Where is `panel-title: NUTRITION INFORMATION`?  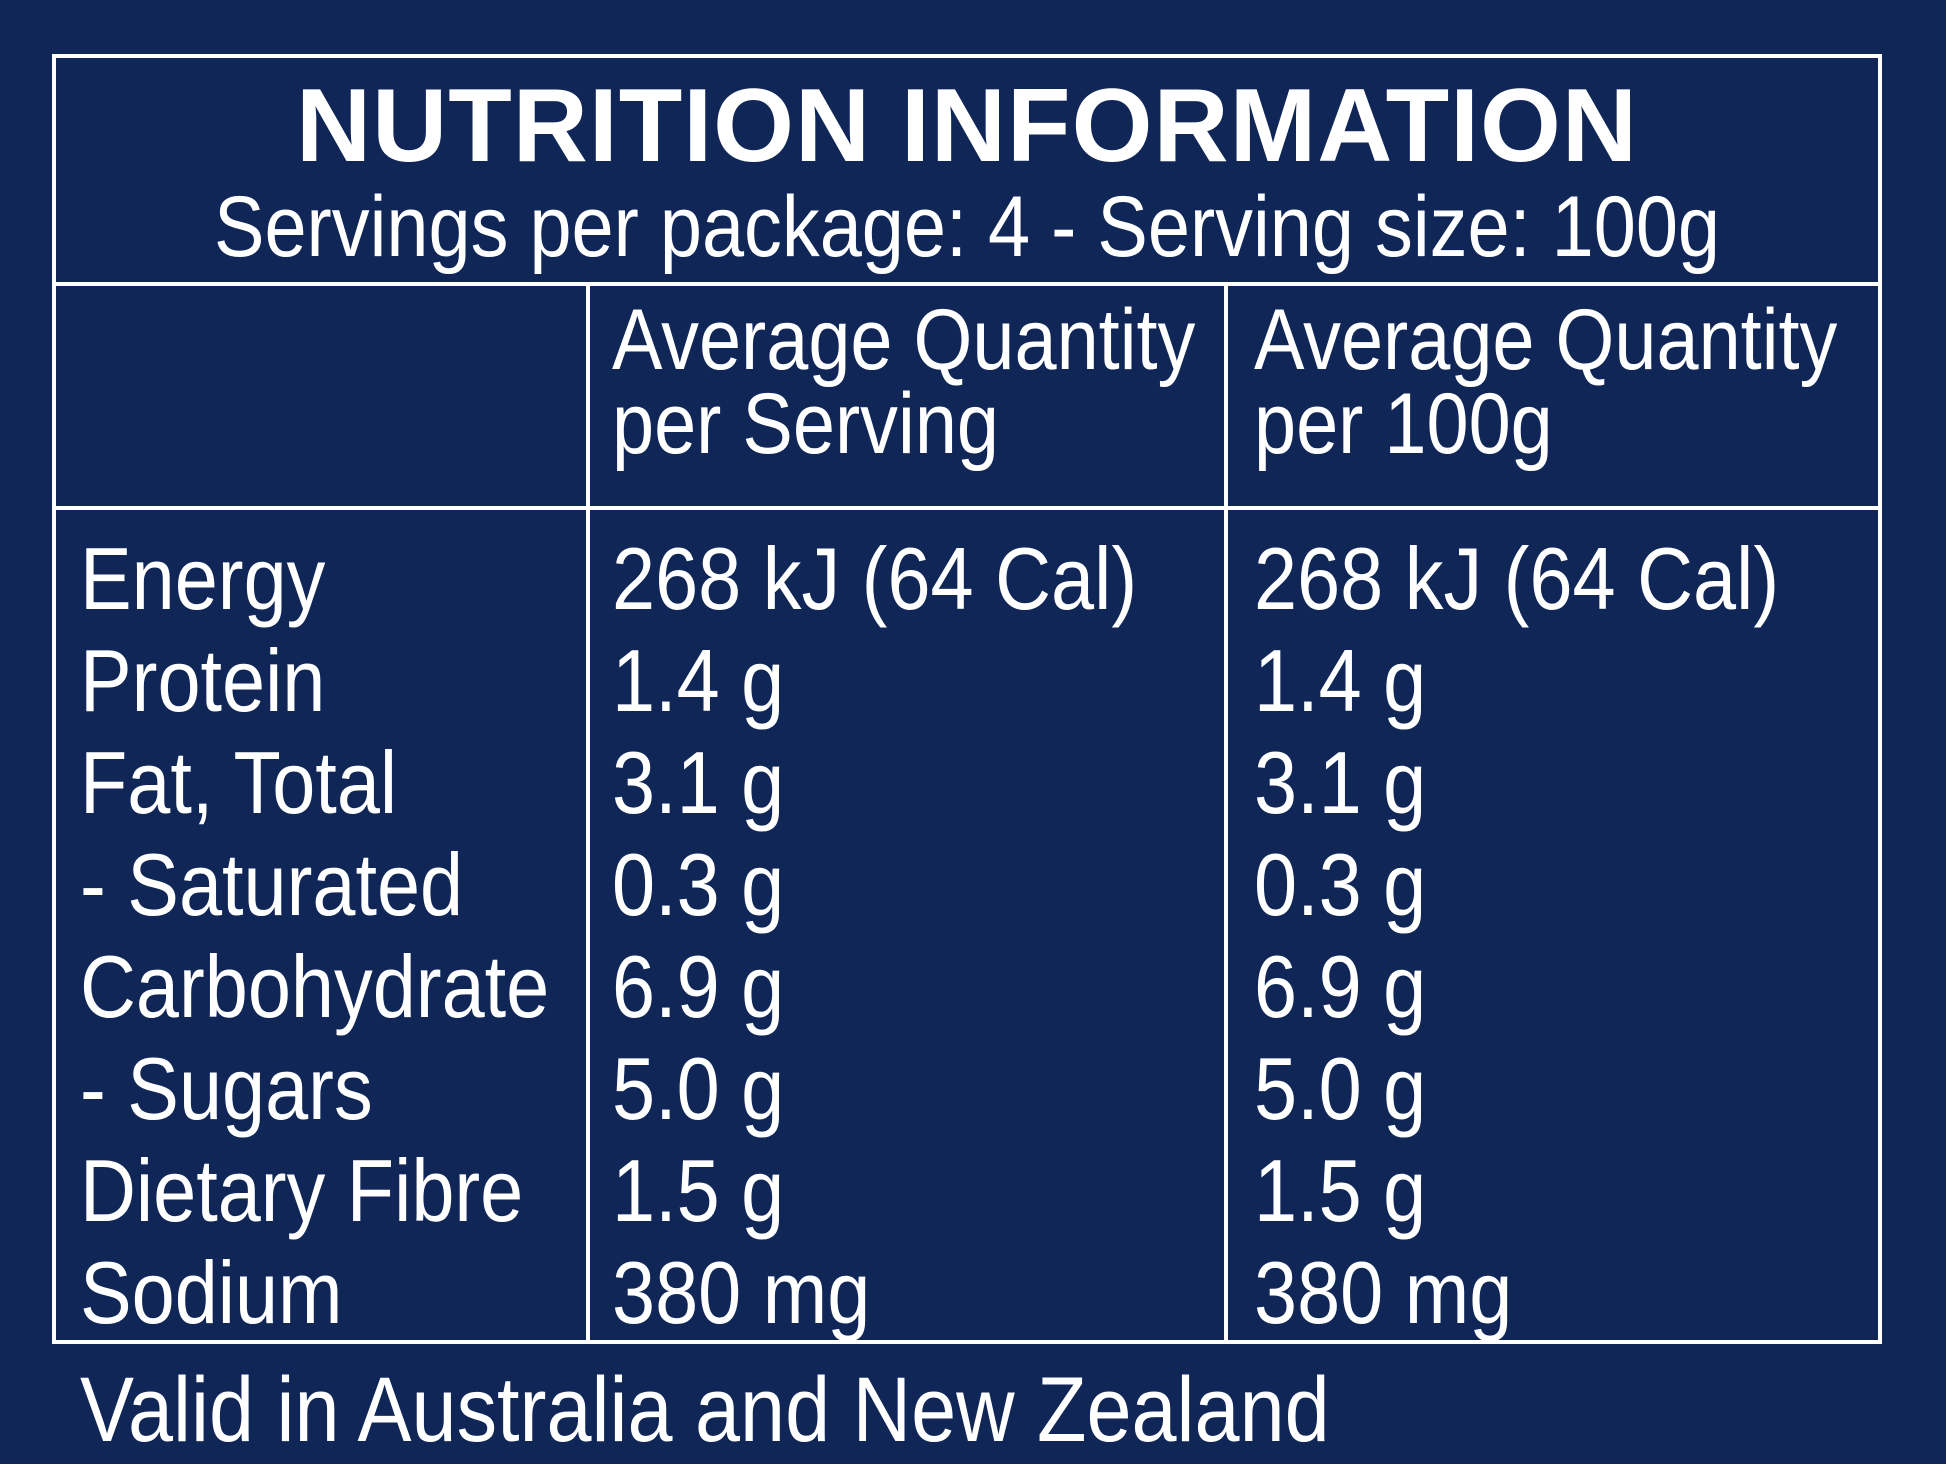 panel-title: NUTRITION INFORMATION is located at coordinates (967, 126).